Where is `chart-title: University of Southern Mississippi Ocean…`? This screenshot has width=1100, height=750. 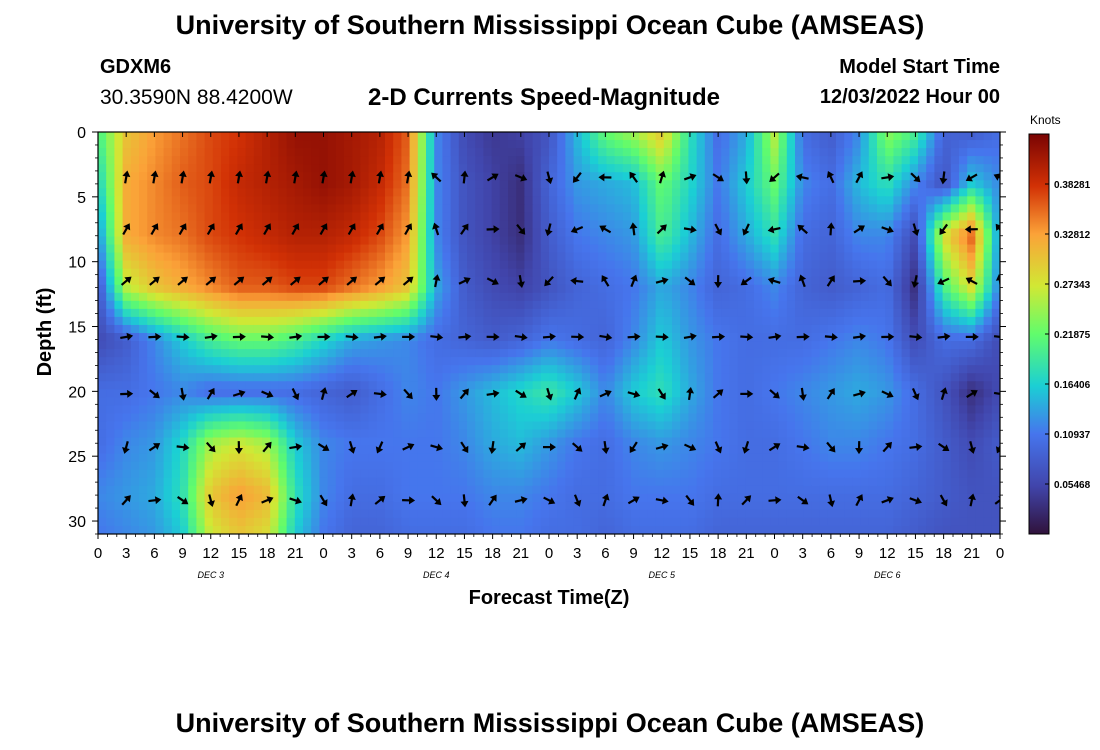 chart-title: University of Southern Mississippi Ocean… is located at coordinates (550, 25).